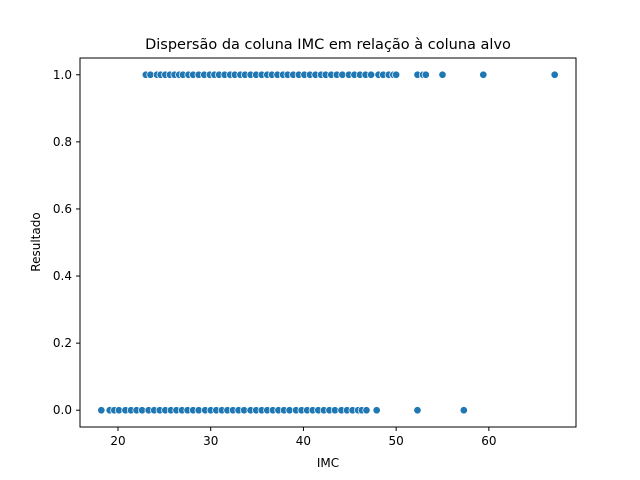  I want to click on x-tick-label: 20, so click(117, 441).